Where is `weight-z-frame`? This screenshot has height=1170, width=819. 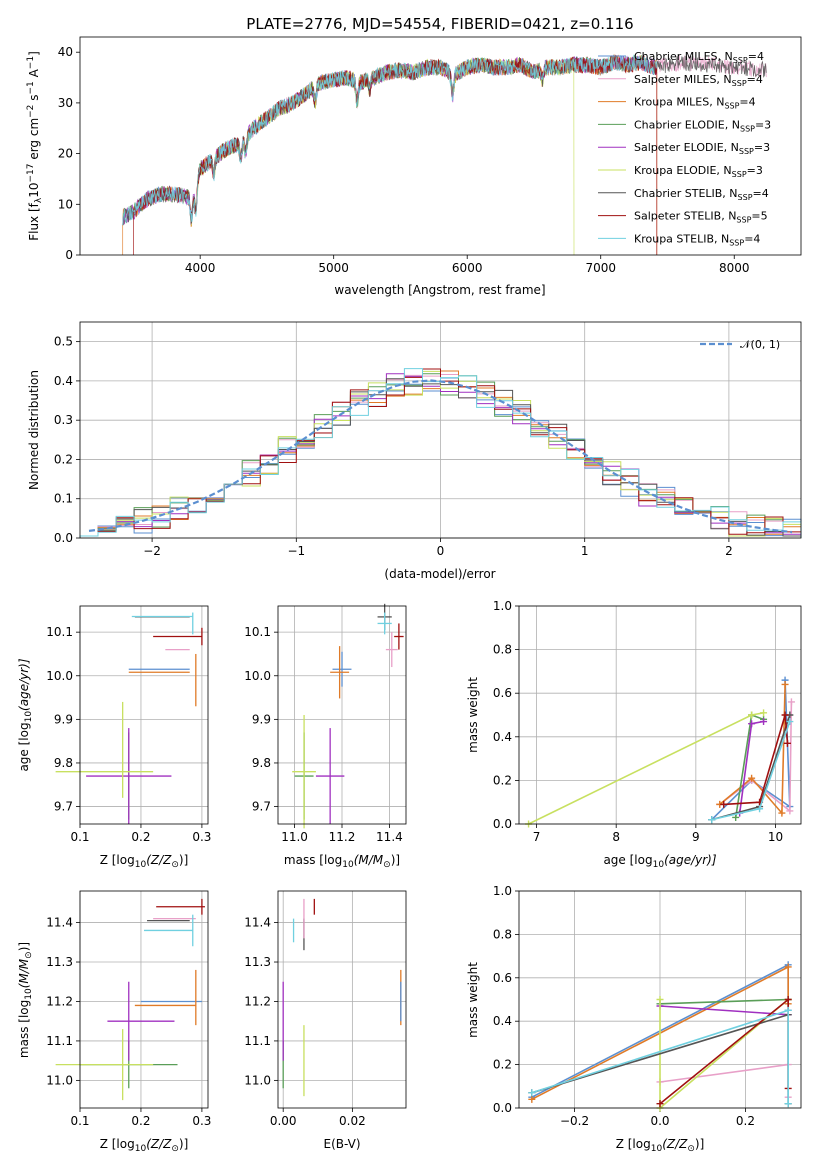
weight-z-frame is located at coordinates (660, 999).